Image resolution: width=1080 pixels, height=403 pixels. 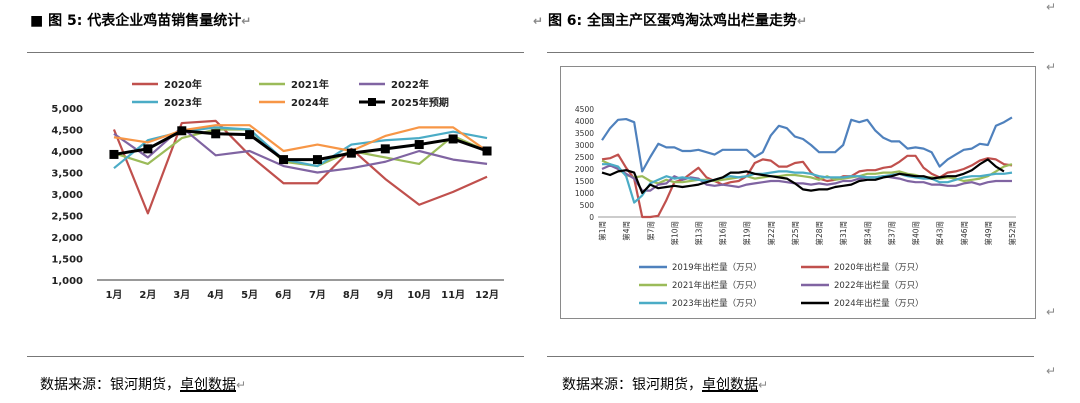 I want to click on legend-label: 2024年, so click(x=310, y=102).